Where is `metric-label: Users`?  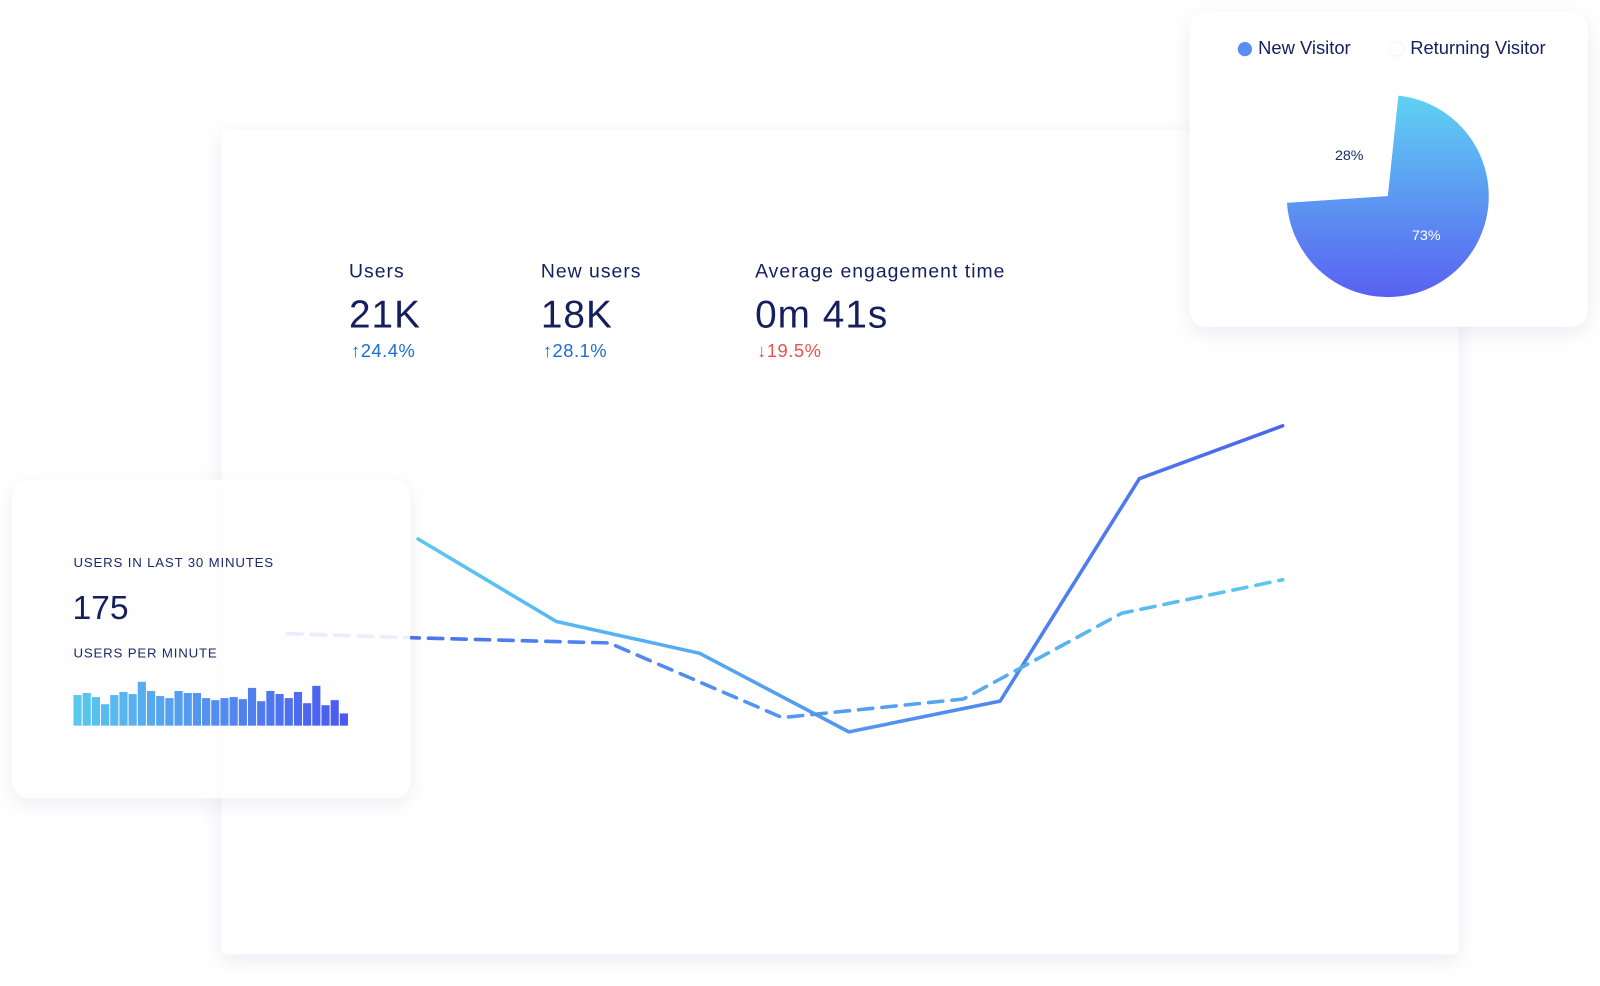 metric-label: Users is located at coordinates (377, 272).